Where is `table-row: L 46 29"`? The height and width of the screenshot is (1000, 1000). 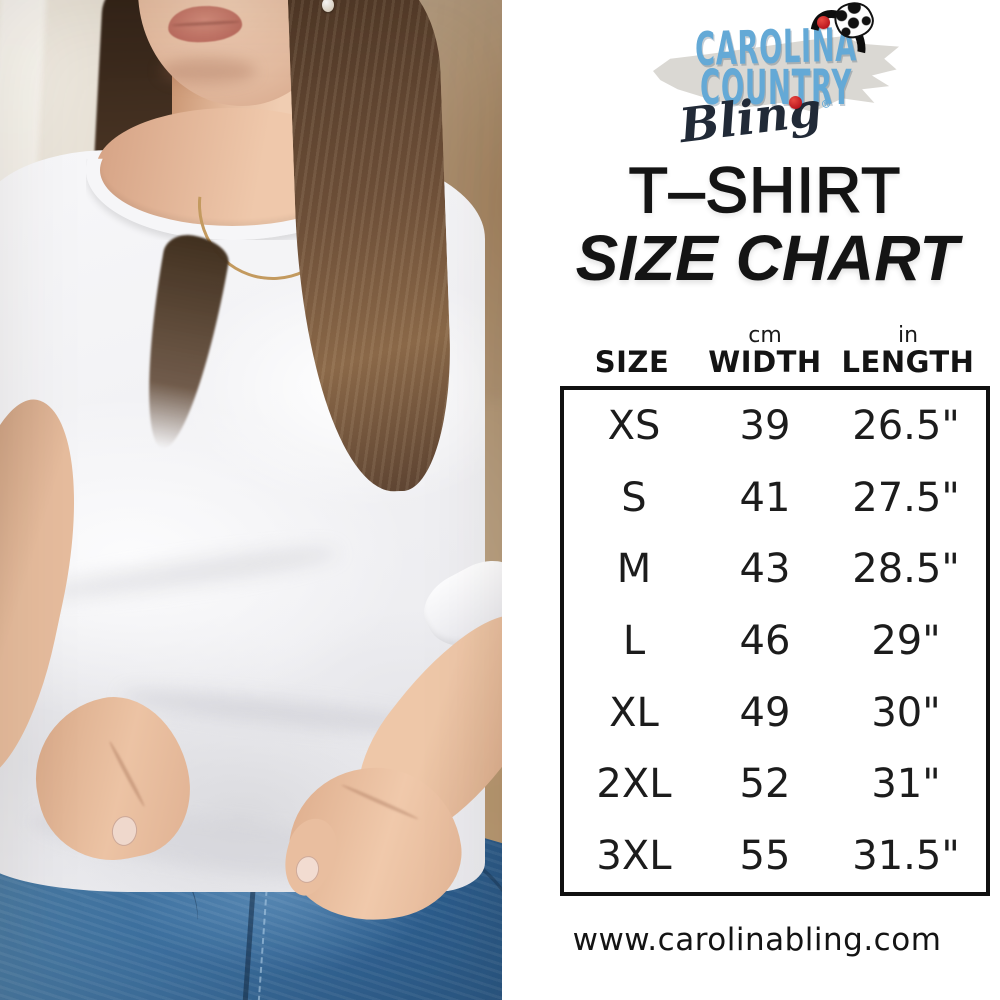 table-row: L 46 29" is located at coordinates (775, 641).